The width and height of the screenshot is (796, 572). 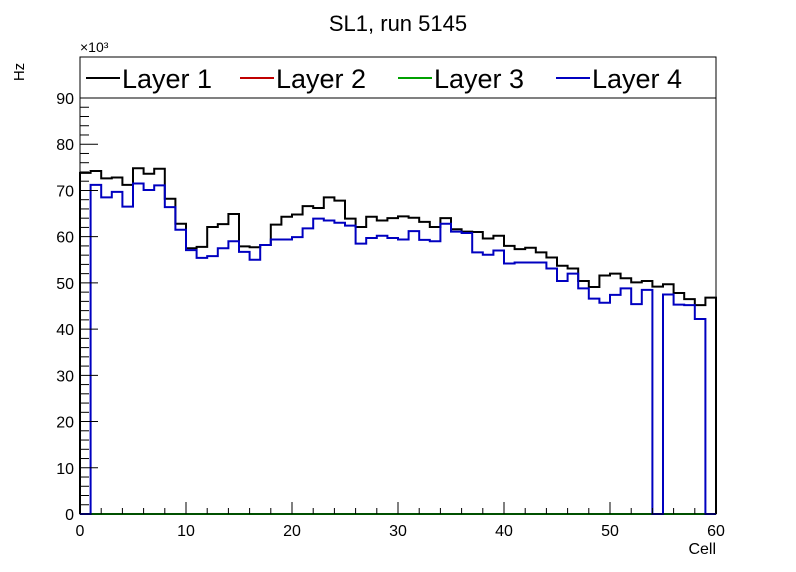 I want to click on y-tick-label: 50, so click(x=65, y=284).